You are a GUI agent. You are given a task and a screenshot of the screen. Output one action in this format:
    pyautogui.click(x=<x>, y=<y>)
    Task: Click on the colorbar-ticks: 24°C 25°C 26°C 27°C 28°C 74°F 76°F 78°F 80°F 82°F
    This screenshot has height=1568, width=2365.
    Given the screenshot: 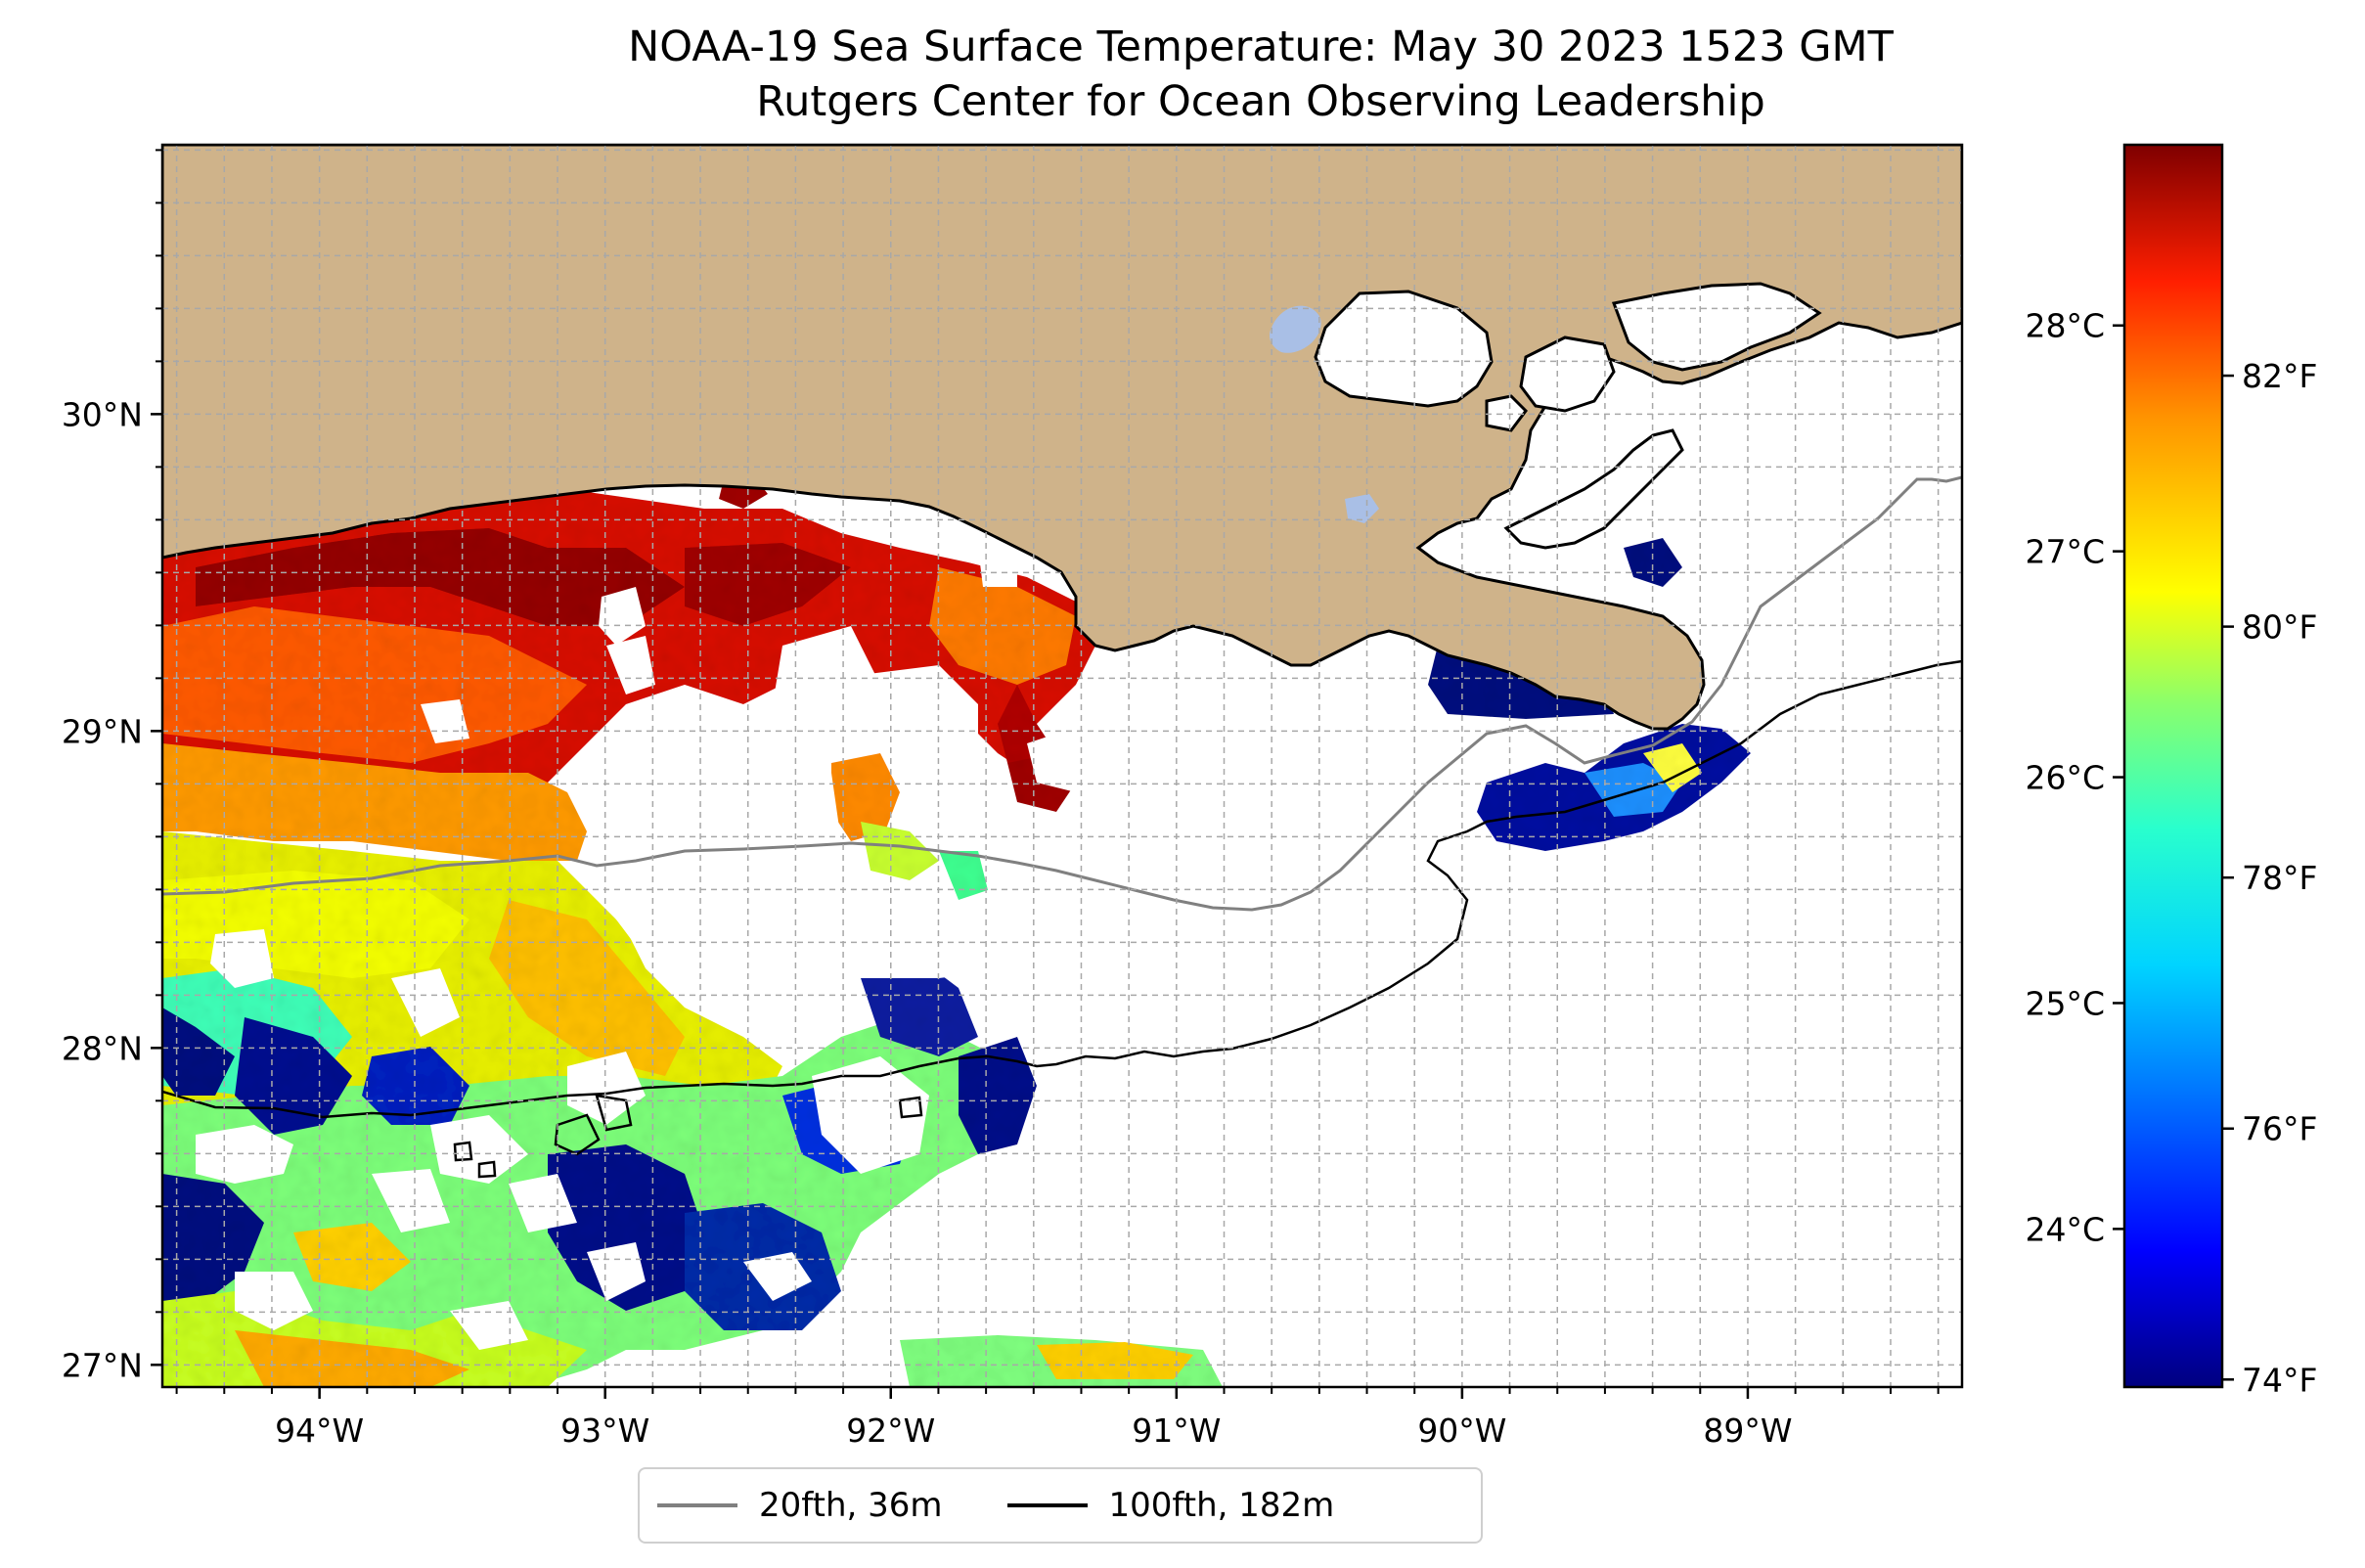 What is the action you would take?
    pyautogui.click(x=2171, y=853)
    